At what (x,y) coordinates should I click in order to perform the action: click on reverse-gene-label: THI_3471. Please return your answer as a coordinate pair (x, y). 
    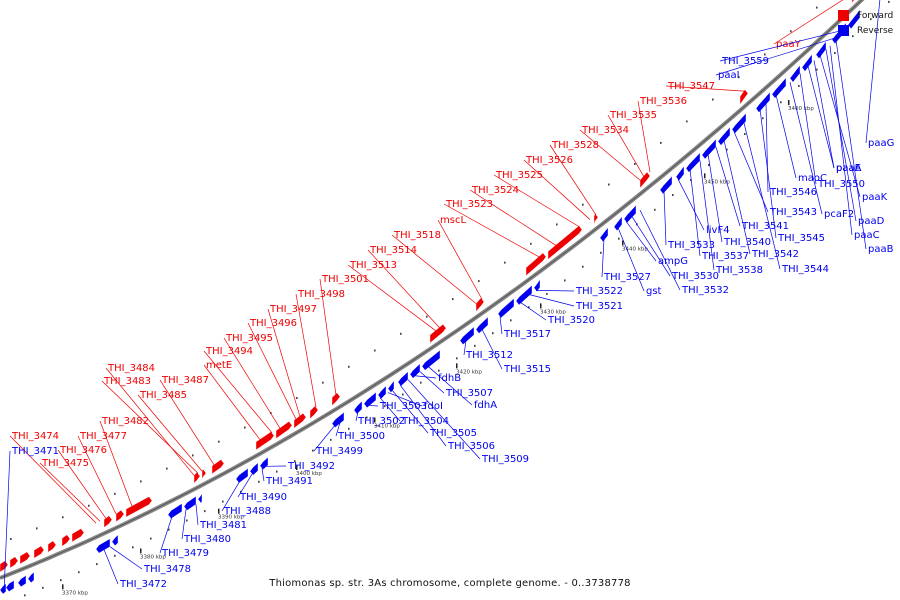
    Looking at the image, I should click on (35, 451).